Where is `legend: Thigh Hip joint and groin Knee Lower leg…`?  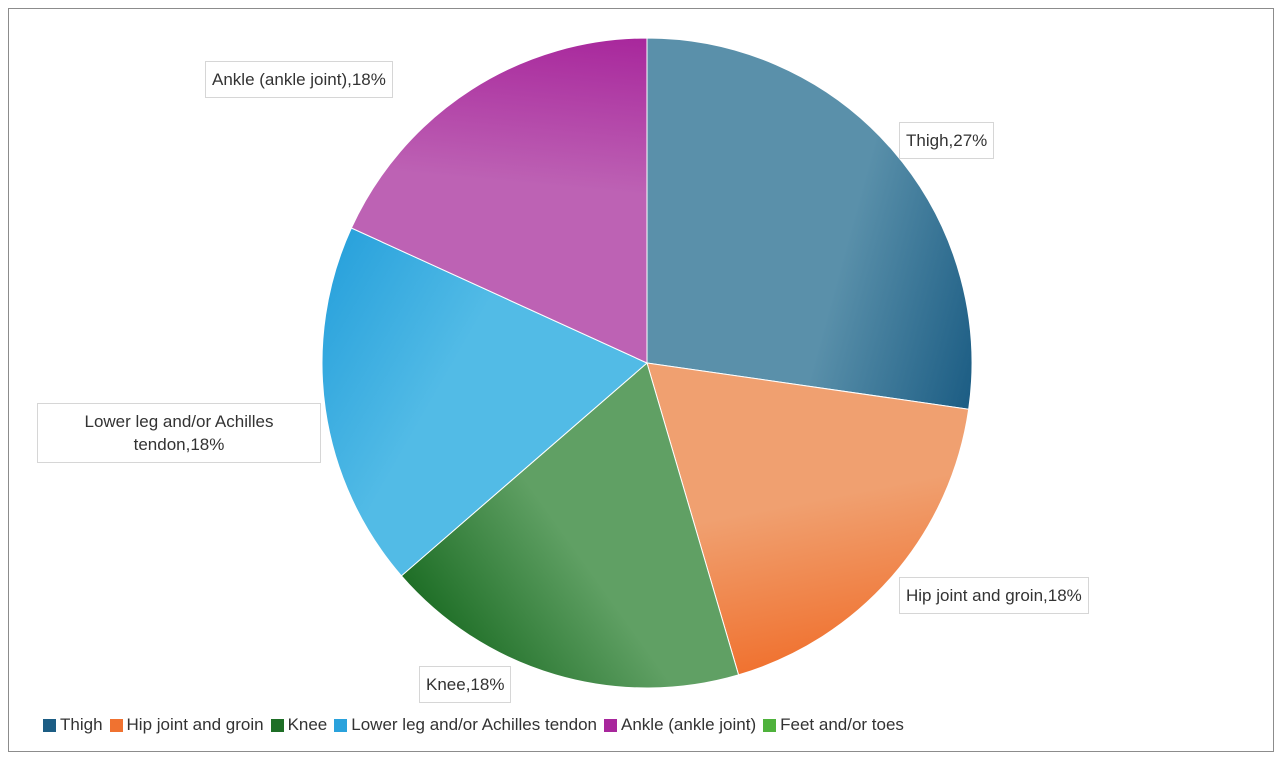 legend: Thigh Hip joint and groin Knee Lower leg… is located at coordinates (477, 725).